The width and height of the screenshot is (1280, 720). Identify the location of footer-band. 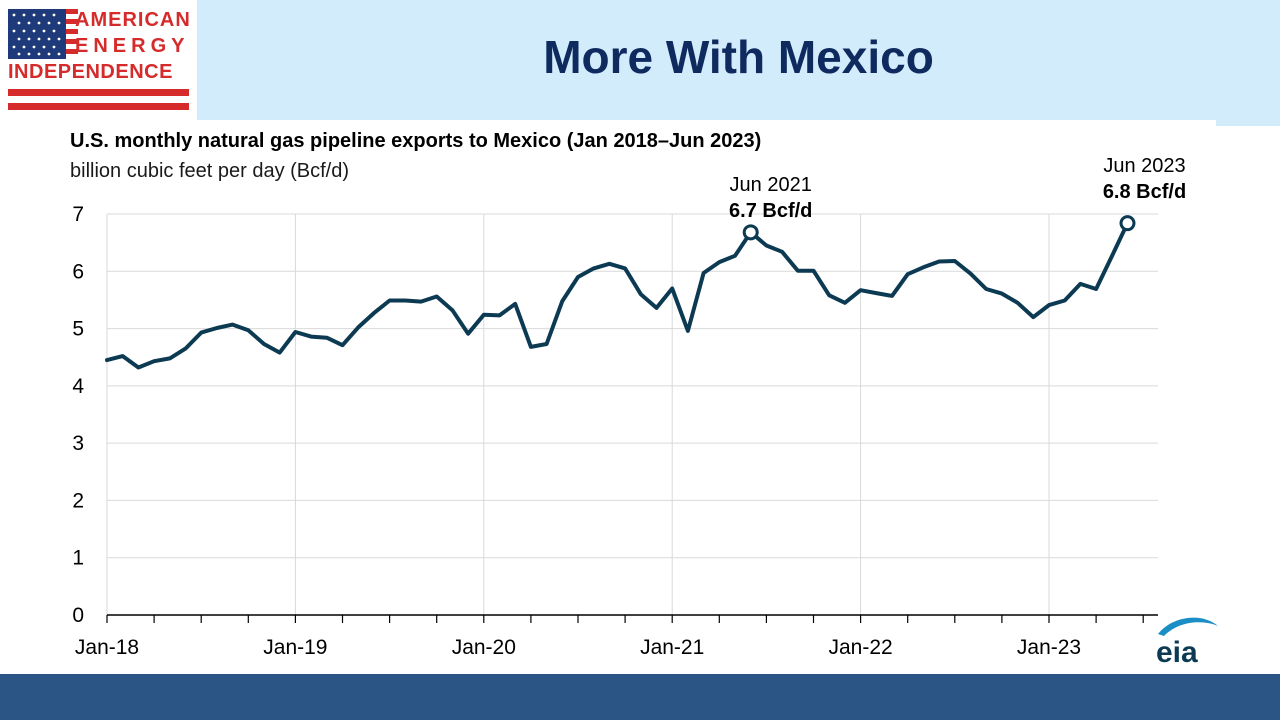
(640, 697).